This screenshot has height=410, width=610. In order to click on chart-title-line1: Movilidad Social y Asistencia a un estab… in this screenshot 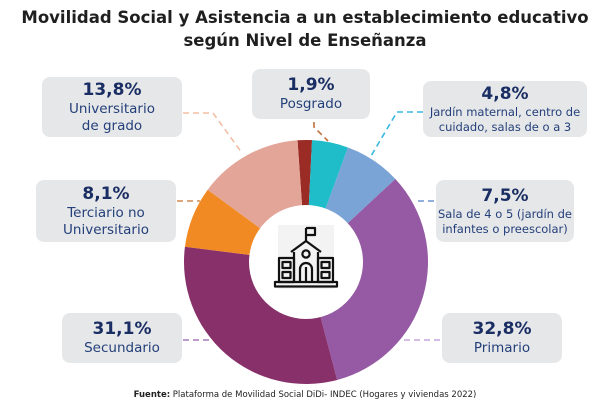, I will do `click(305, 17)`.